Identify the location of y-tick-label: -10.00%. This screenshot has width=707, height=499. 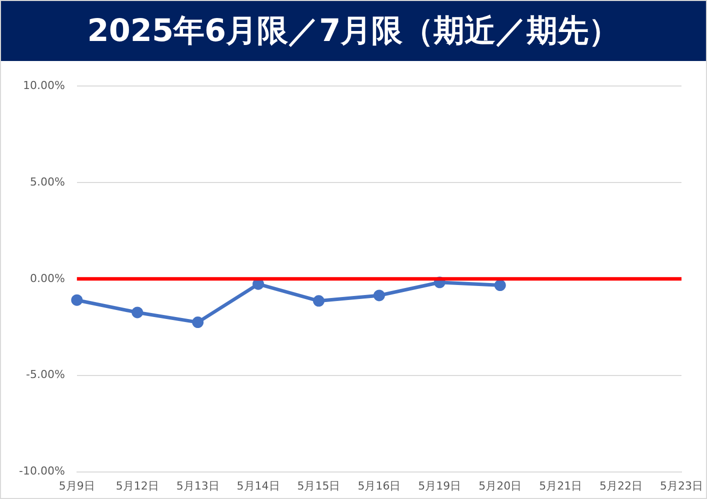
(41, 471).